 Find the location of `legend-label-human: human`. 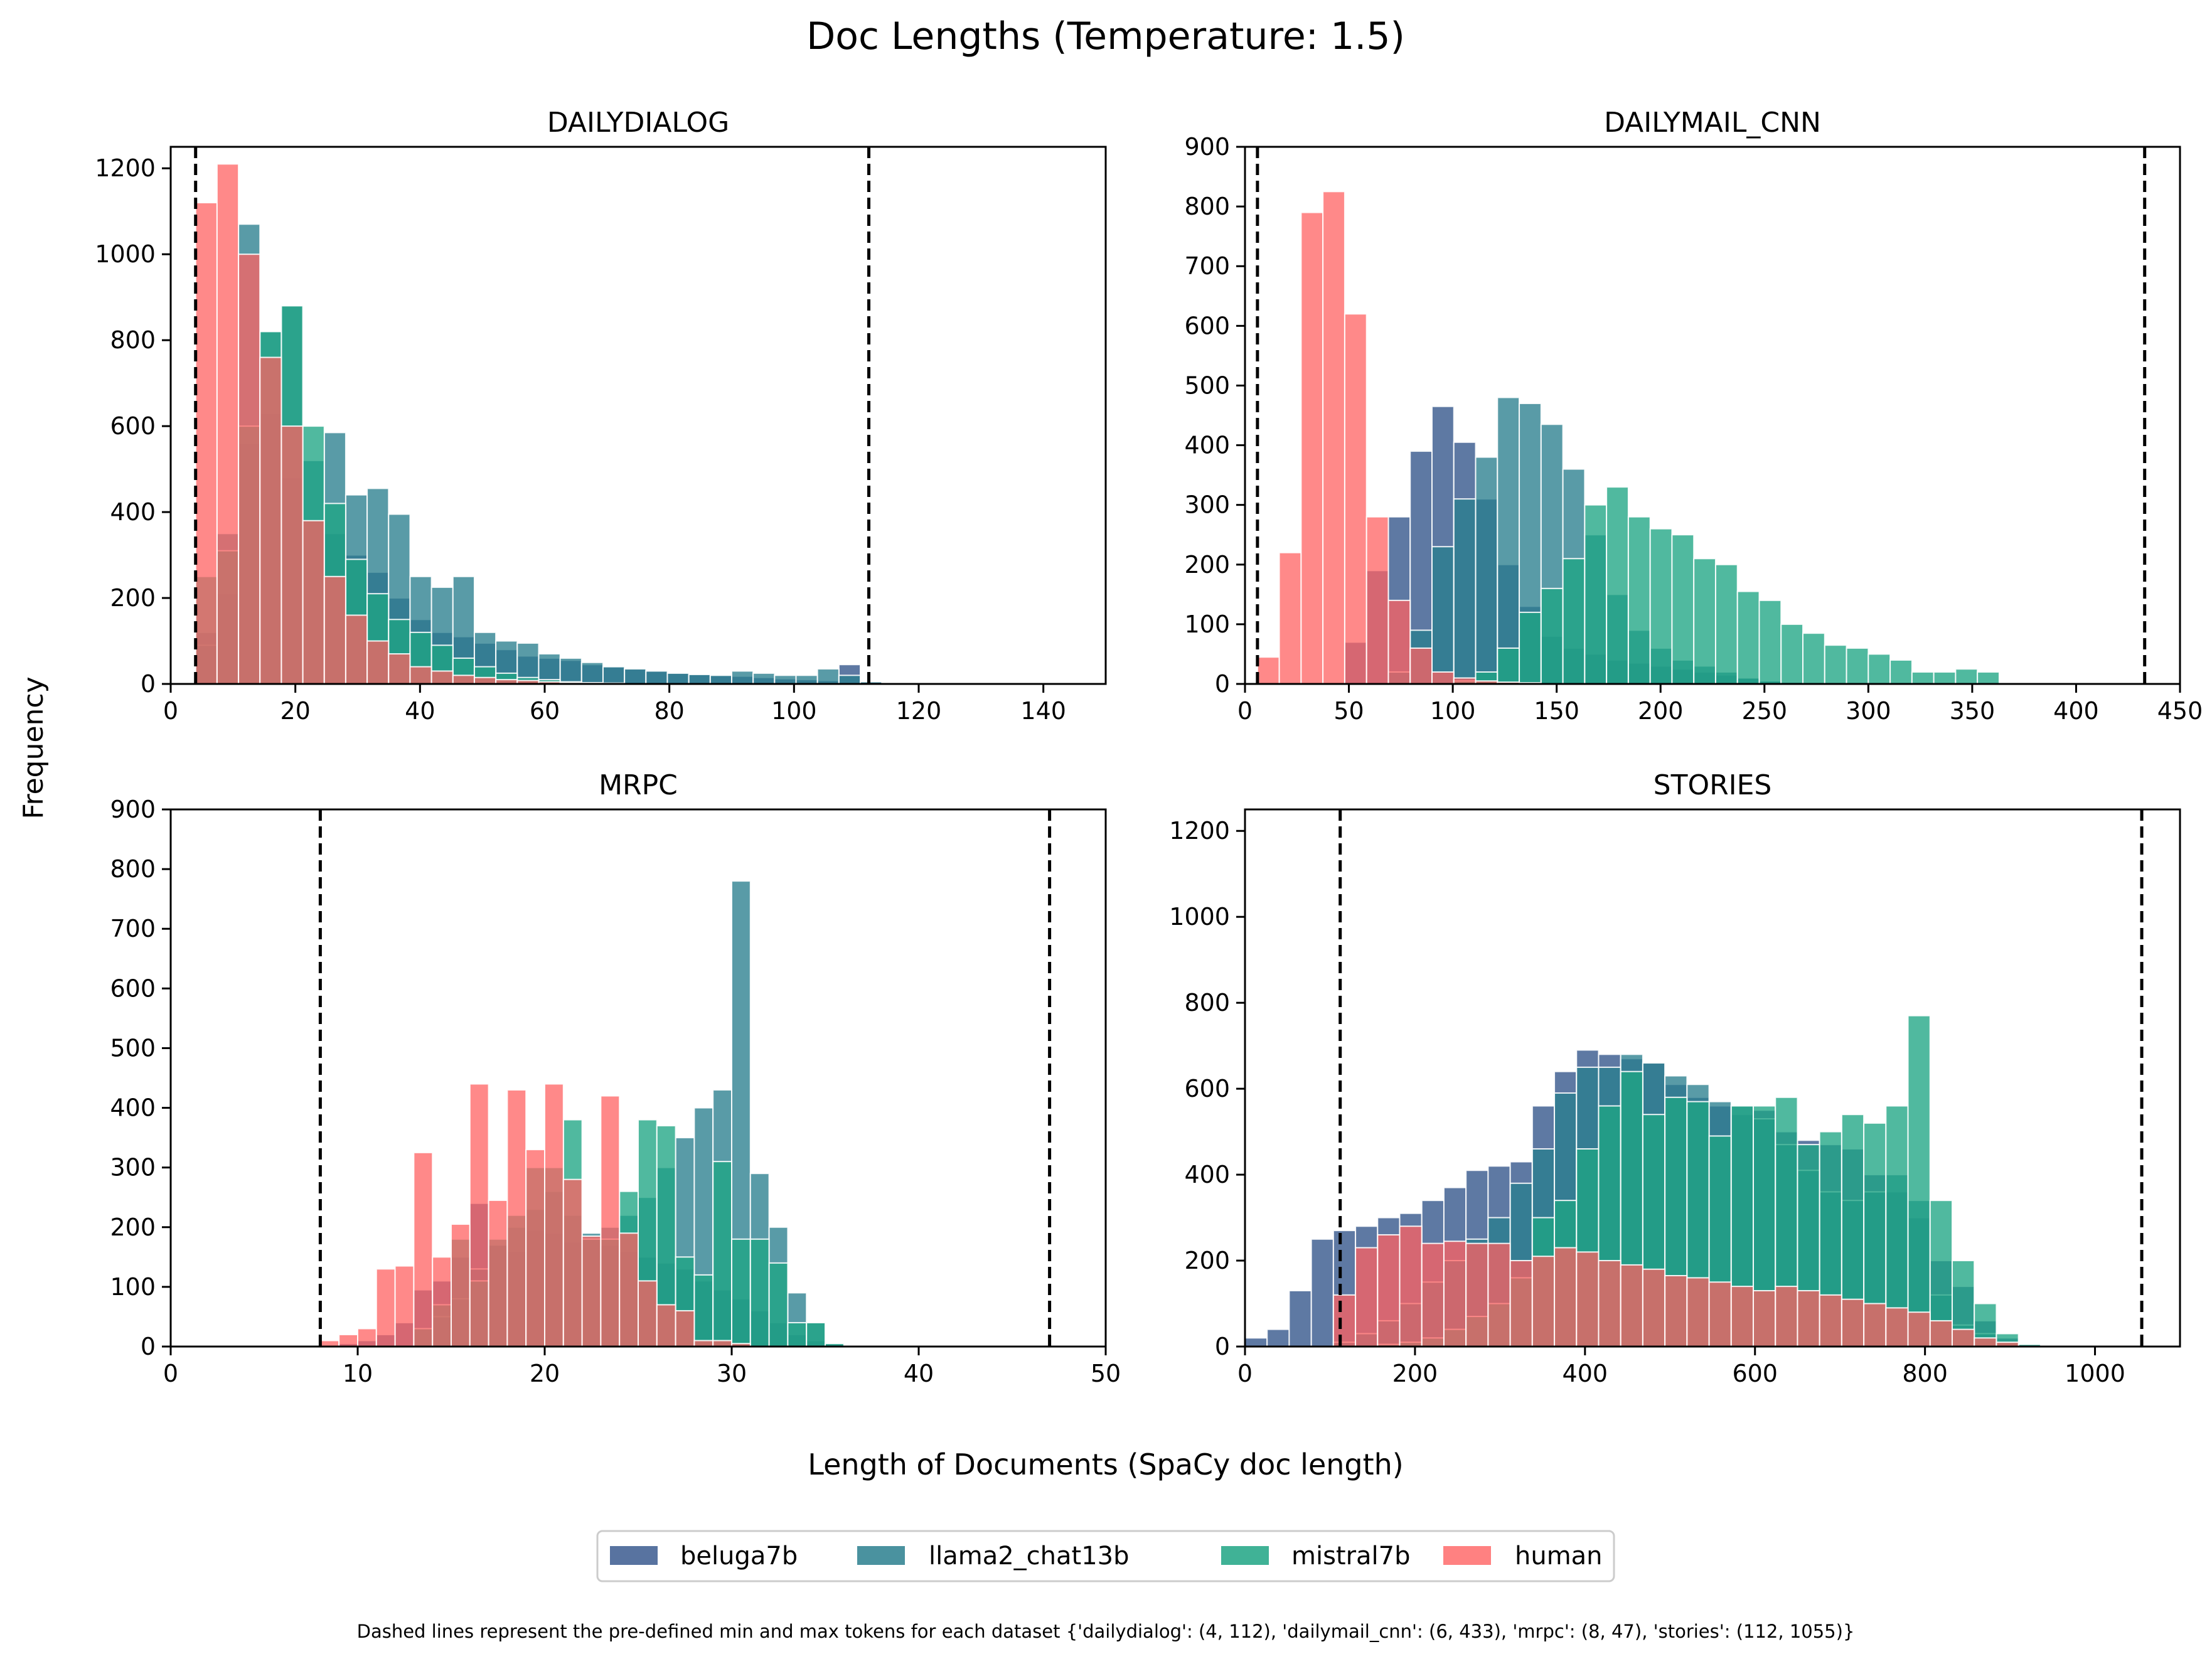

legend-label-human: human is located at coordinates (1559, 1556).